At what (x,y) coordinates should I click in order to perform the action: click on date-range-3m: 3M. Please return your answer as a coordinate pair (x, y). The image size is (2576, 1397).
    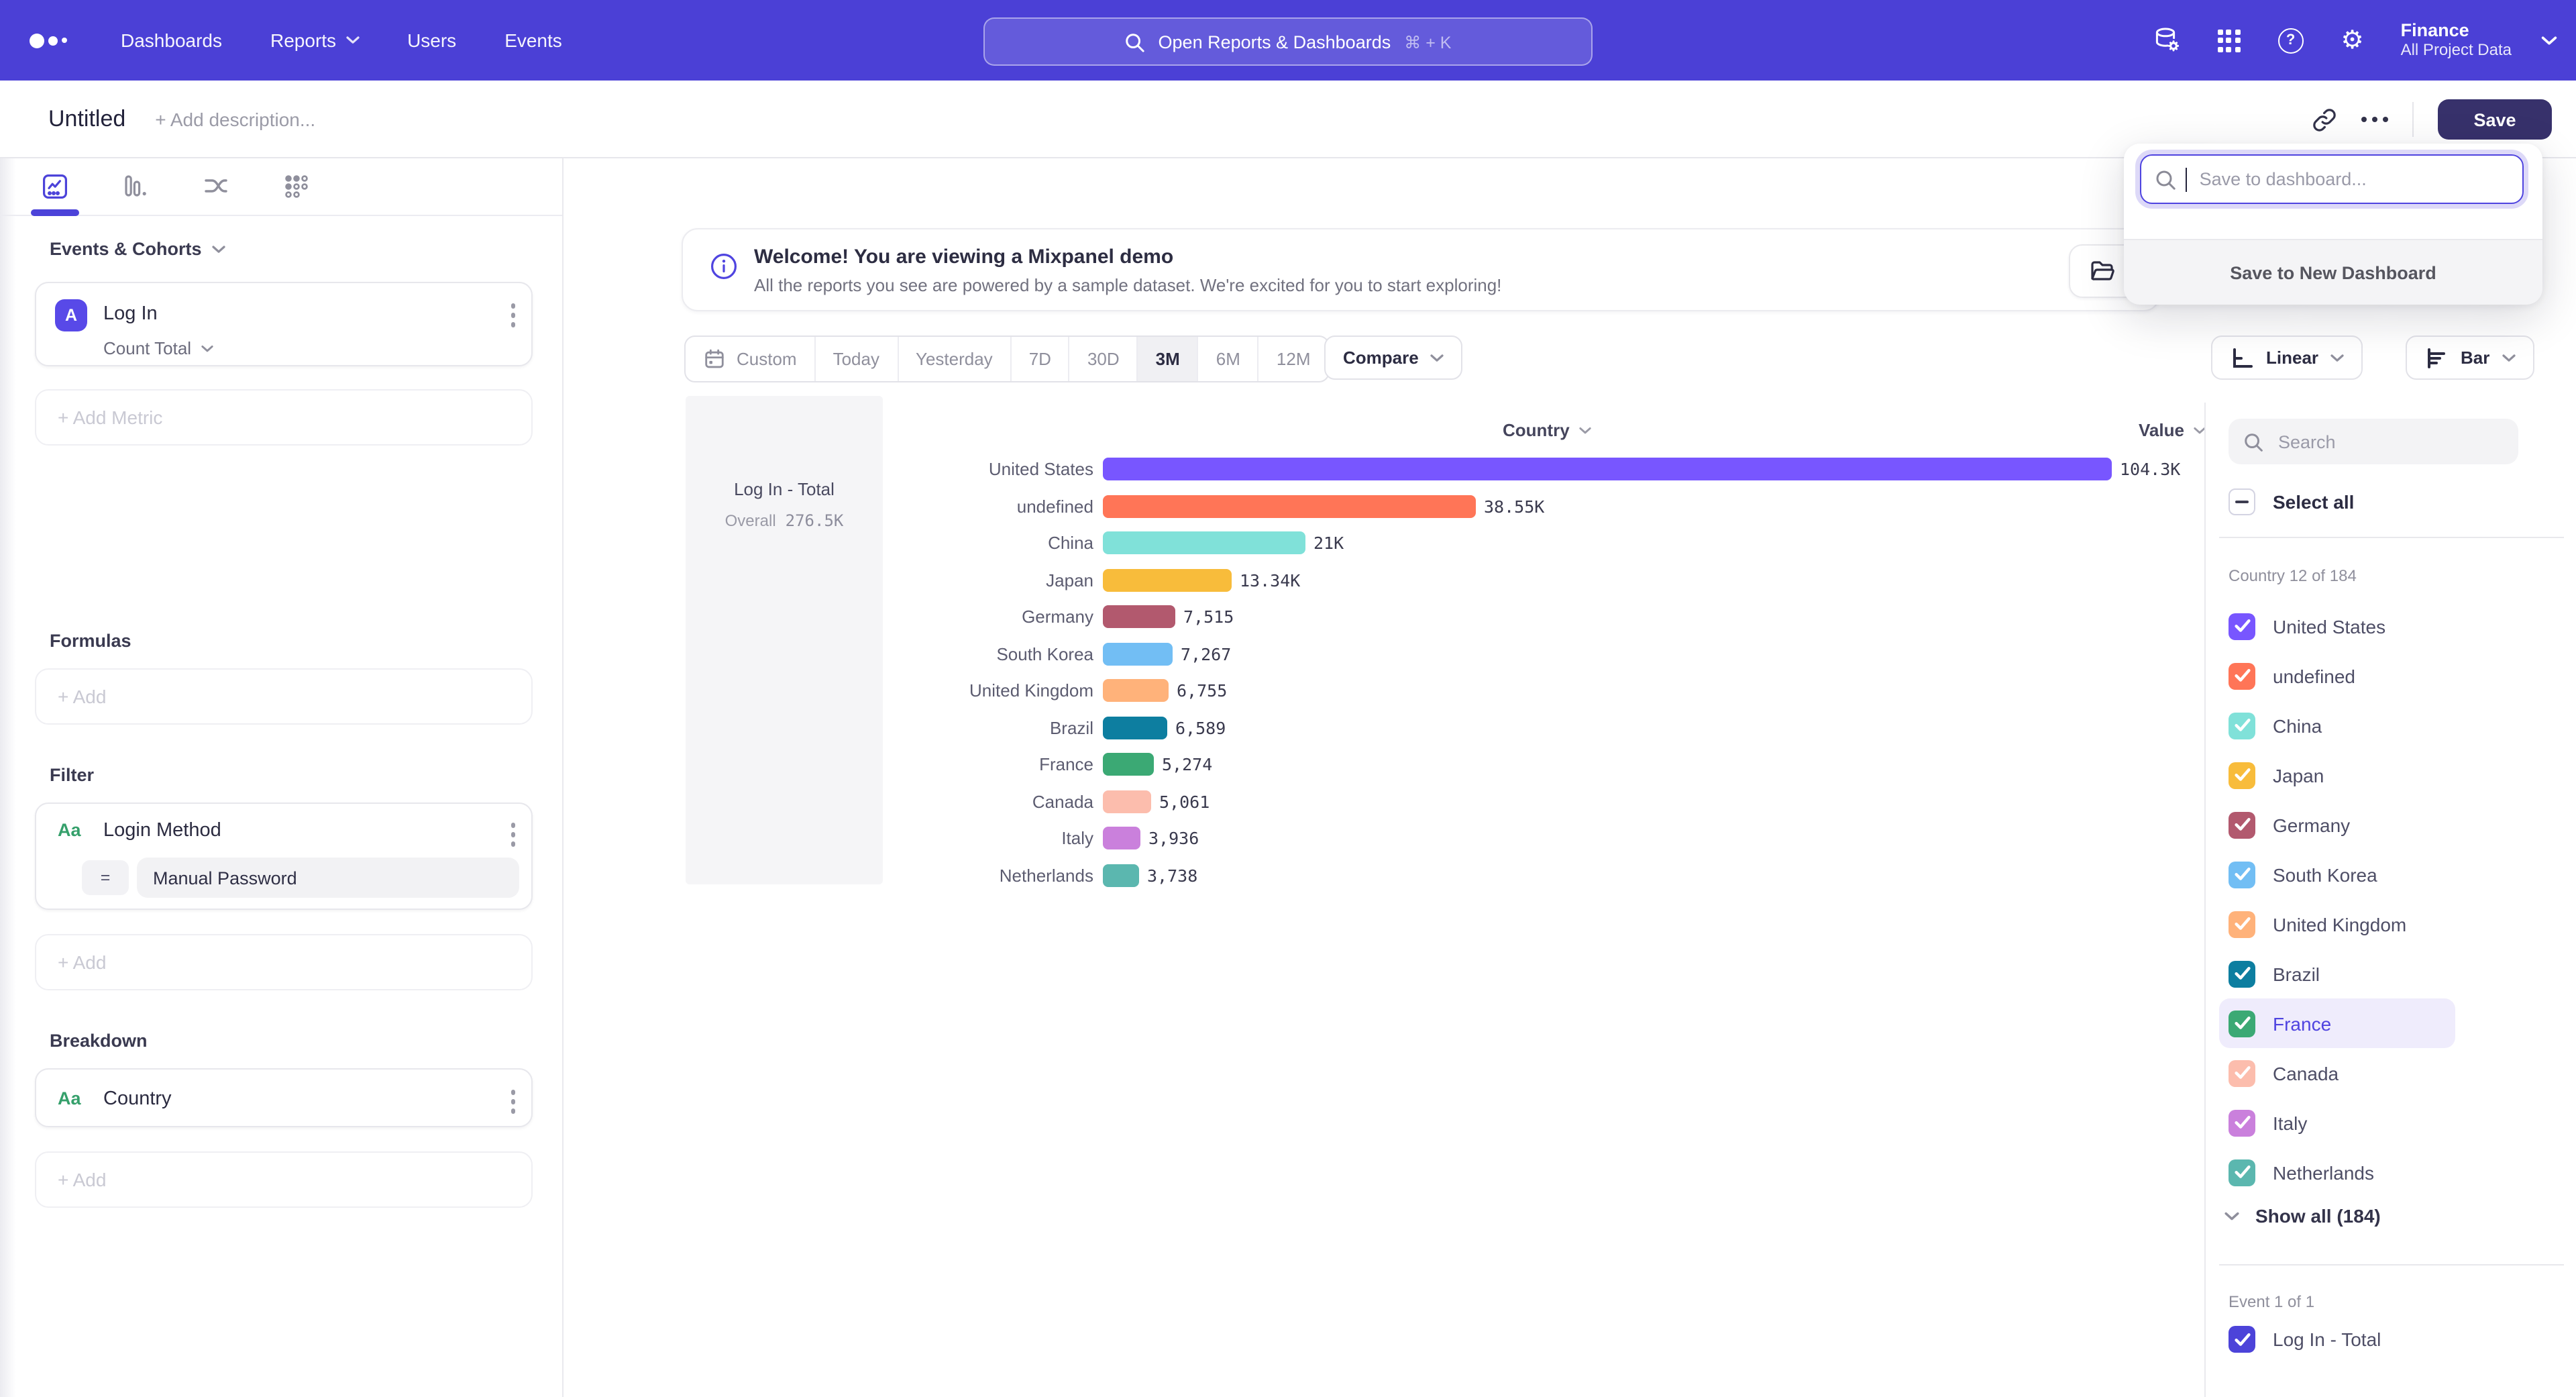
    Looking at the image, I should click on (1166, 359).